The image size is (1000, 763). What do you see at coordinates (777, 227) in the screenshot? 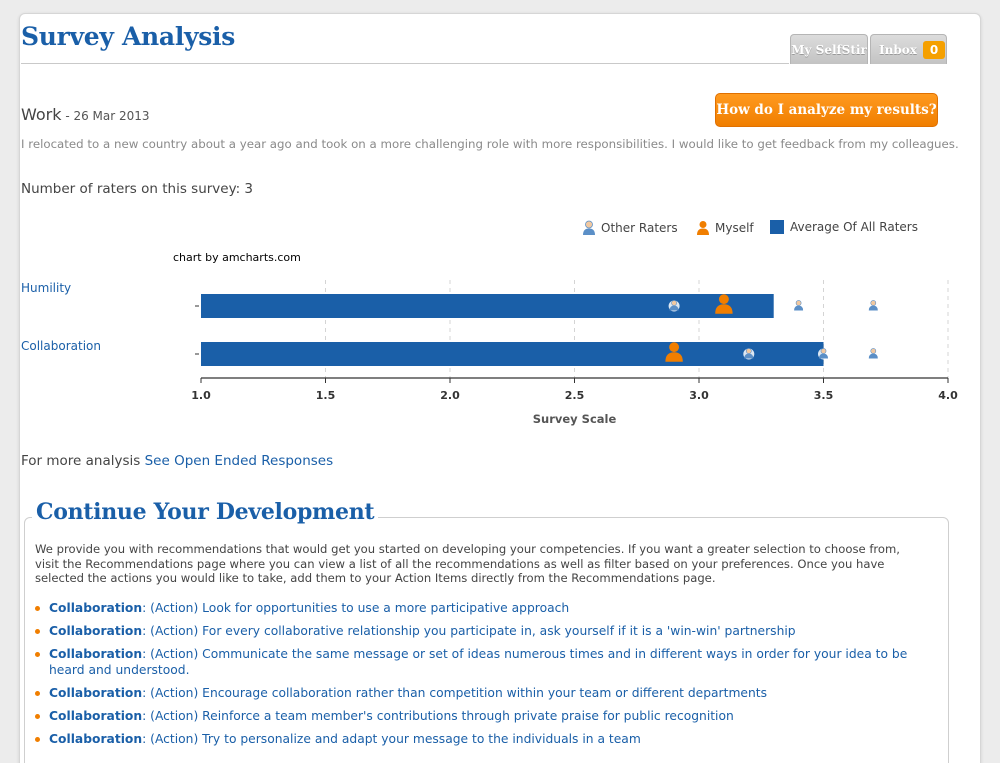
I see `average-swatch` at bounding box center [777, 227].